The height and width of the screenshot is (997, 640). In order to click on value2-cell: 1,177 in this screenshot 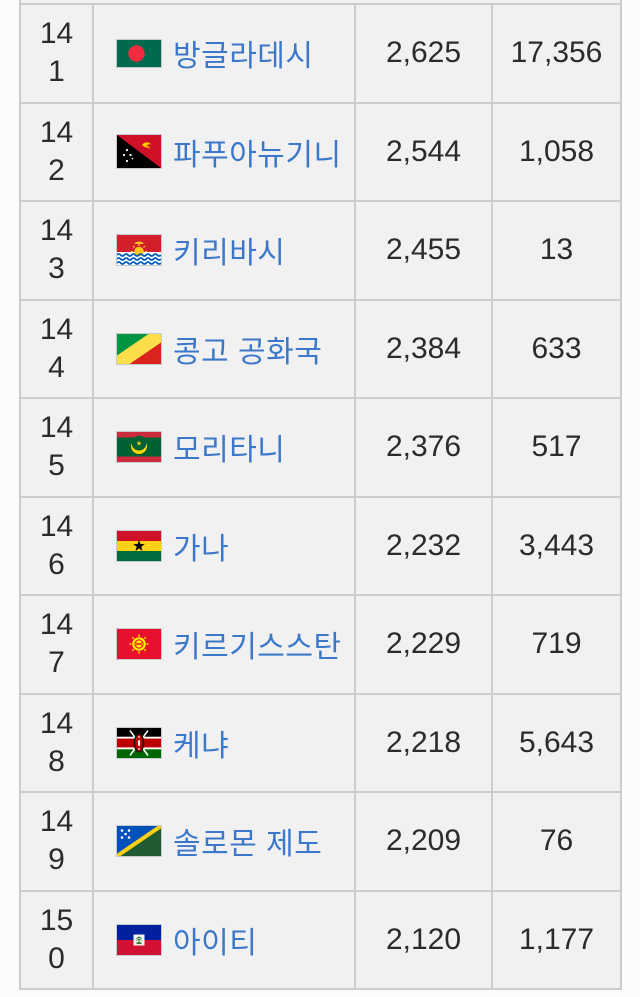, I will do `click(556, 940)`.